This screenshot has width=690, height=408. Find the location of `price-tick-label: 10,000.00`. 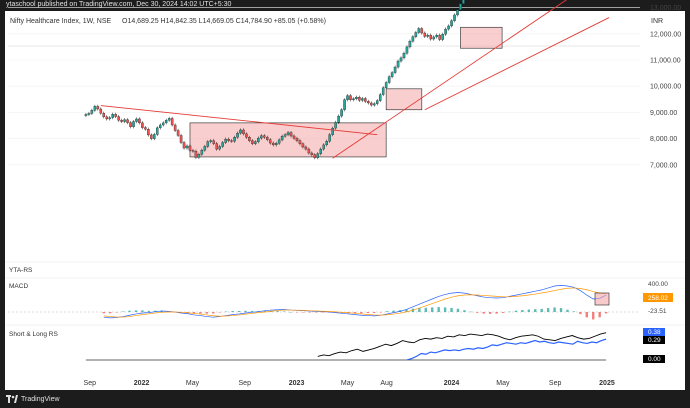

price-tick-label: 10,000.00 is located at coordinates (665, 87).